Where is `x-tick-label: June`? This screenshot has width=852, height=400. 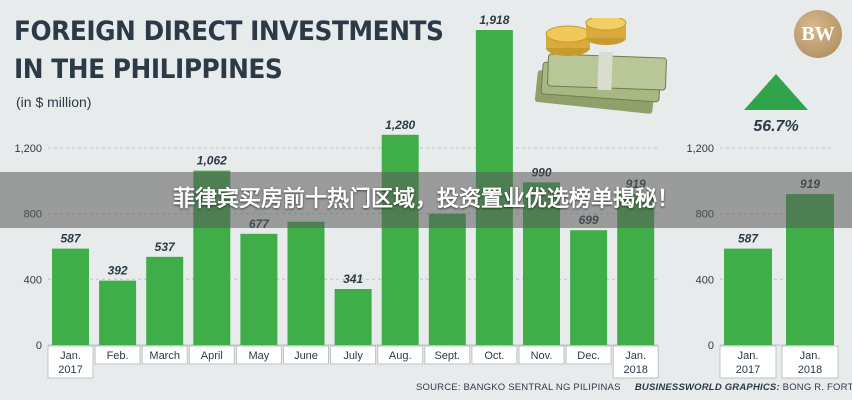 x-tick-label: June is located at coordinates (306, 356).